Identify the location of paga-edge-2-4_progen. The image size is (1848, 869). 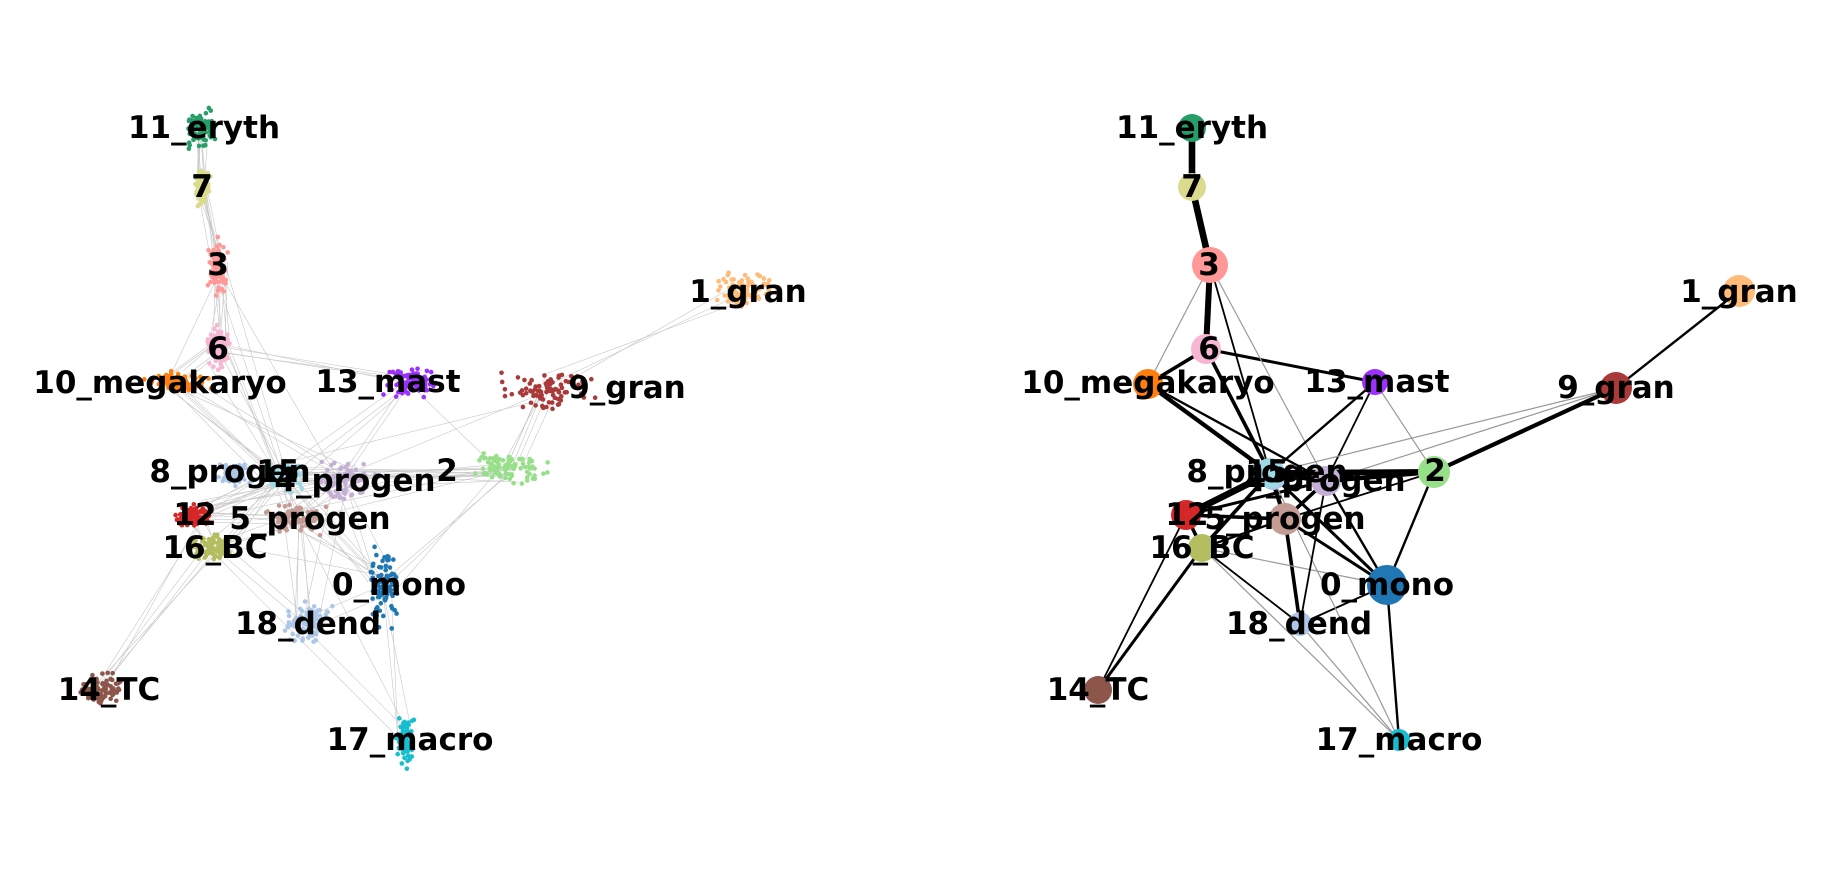
(1380, 476).